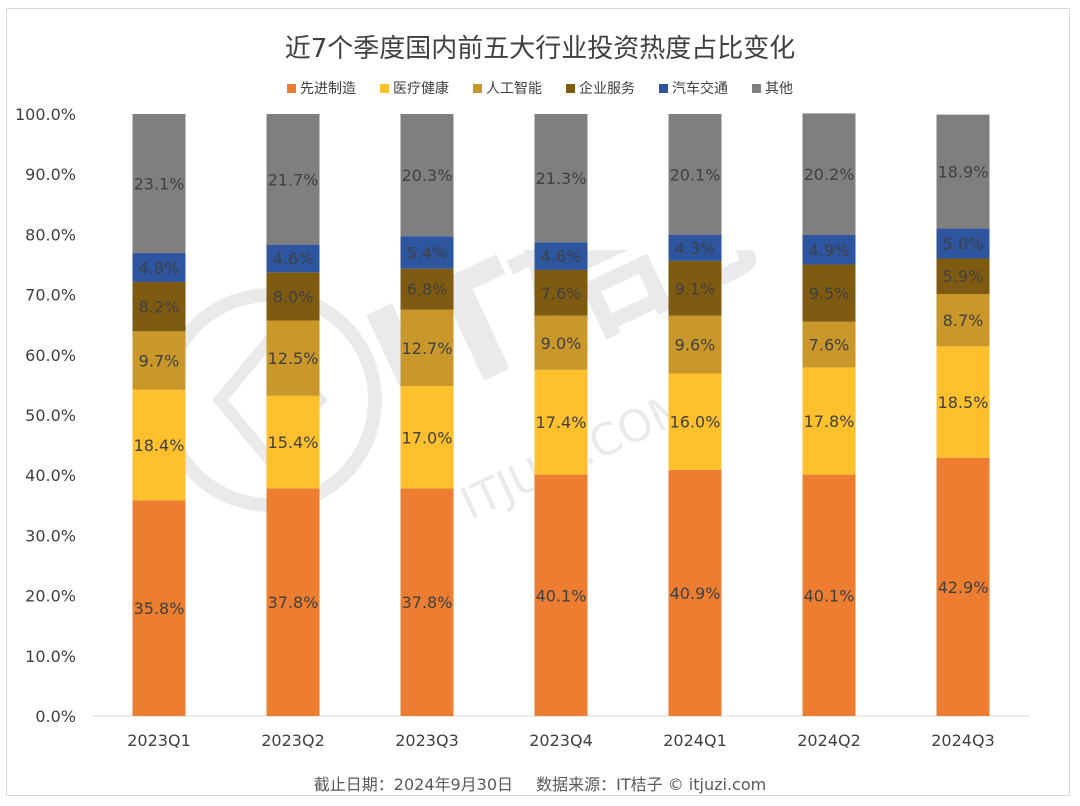 Image resolution: width=1080 pixels, height=806 pixels. I want to click on legend-item: 其他, so click(772, 88).